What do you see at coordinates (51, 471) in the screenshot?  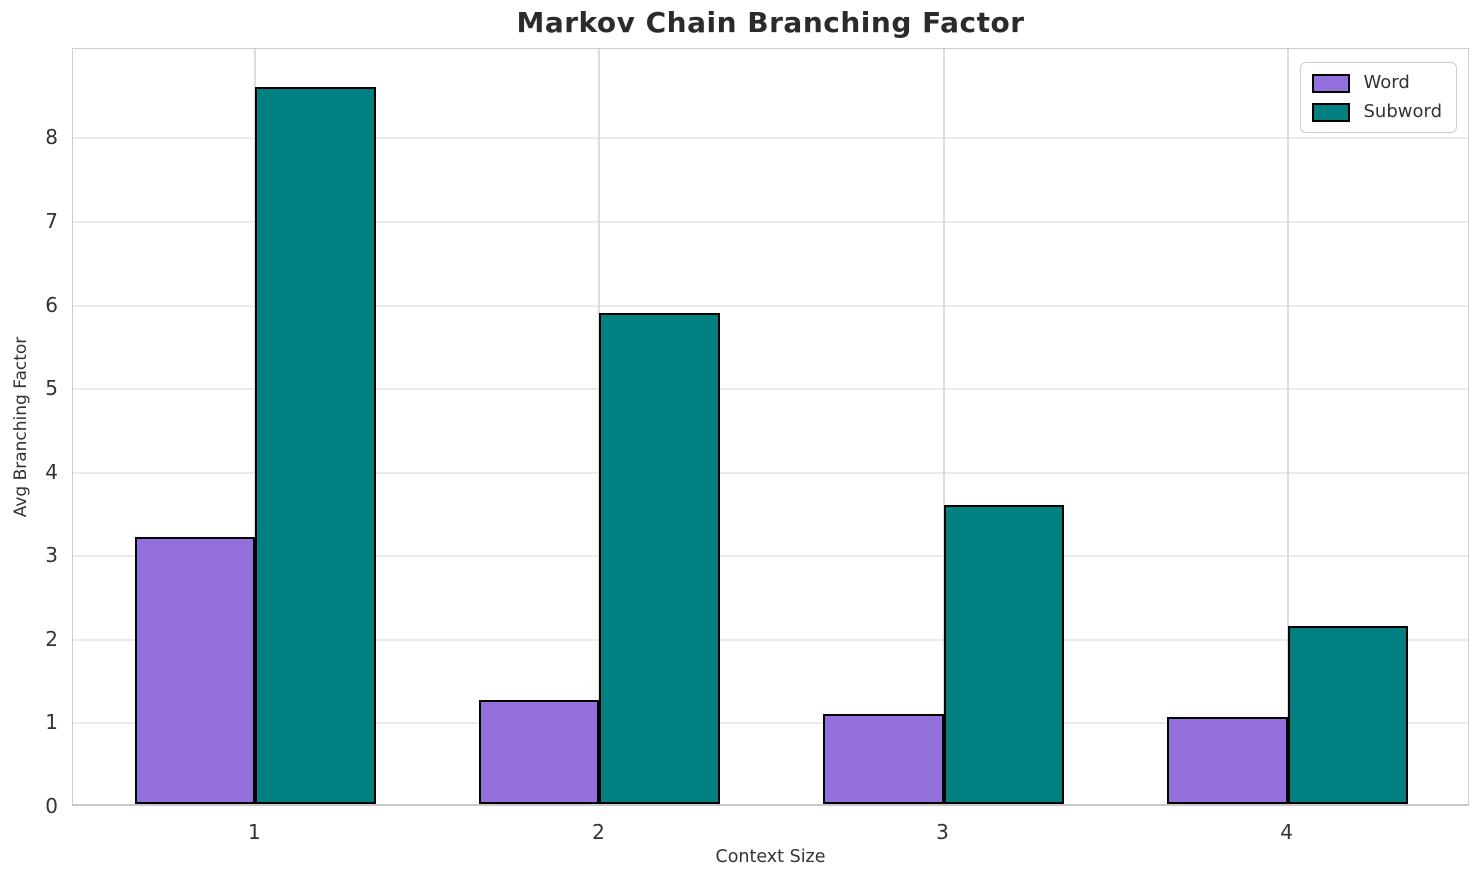 I see `y-tick-label: 4` at bounding box center [51, 471].